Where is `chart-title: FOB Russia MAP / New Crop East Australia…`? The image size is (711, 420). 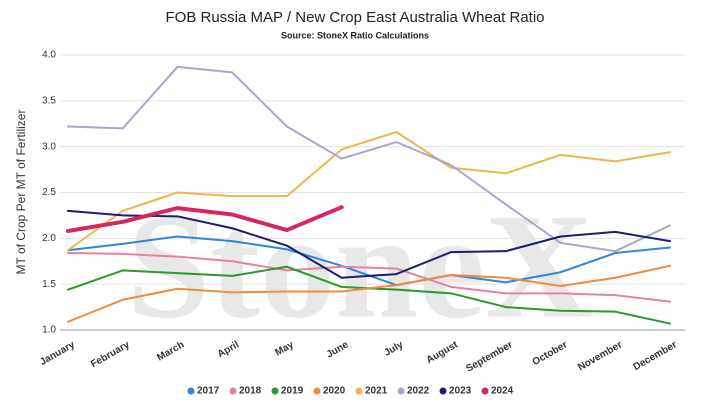
chart-title: FOB Russia MAP / New Crop East Australia… is located at coordinates (354, 17).